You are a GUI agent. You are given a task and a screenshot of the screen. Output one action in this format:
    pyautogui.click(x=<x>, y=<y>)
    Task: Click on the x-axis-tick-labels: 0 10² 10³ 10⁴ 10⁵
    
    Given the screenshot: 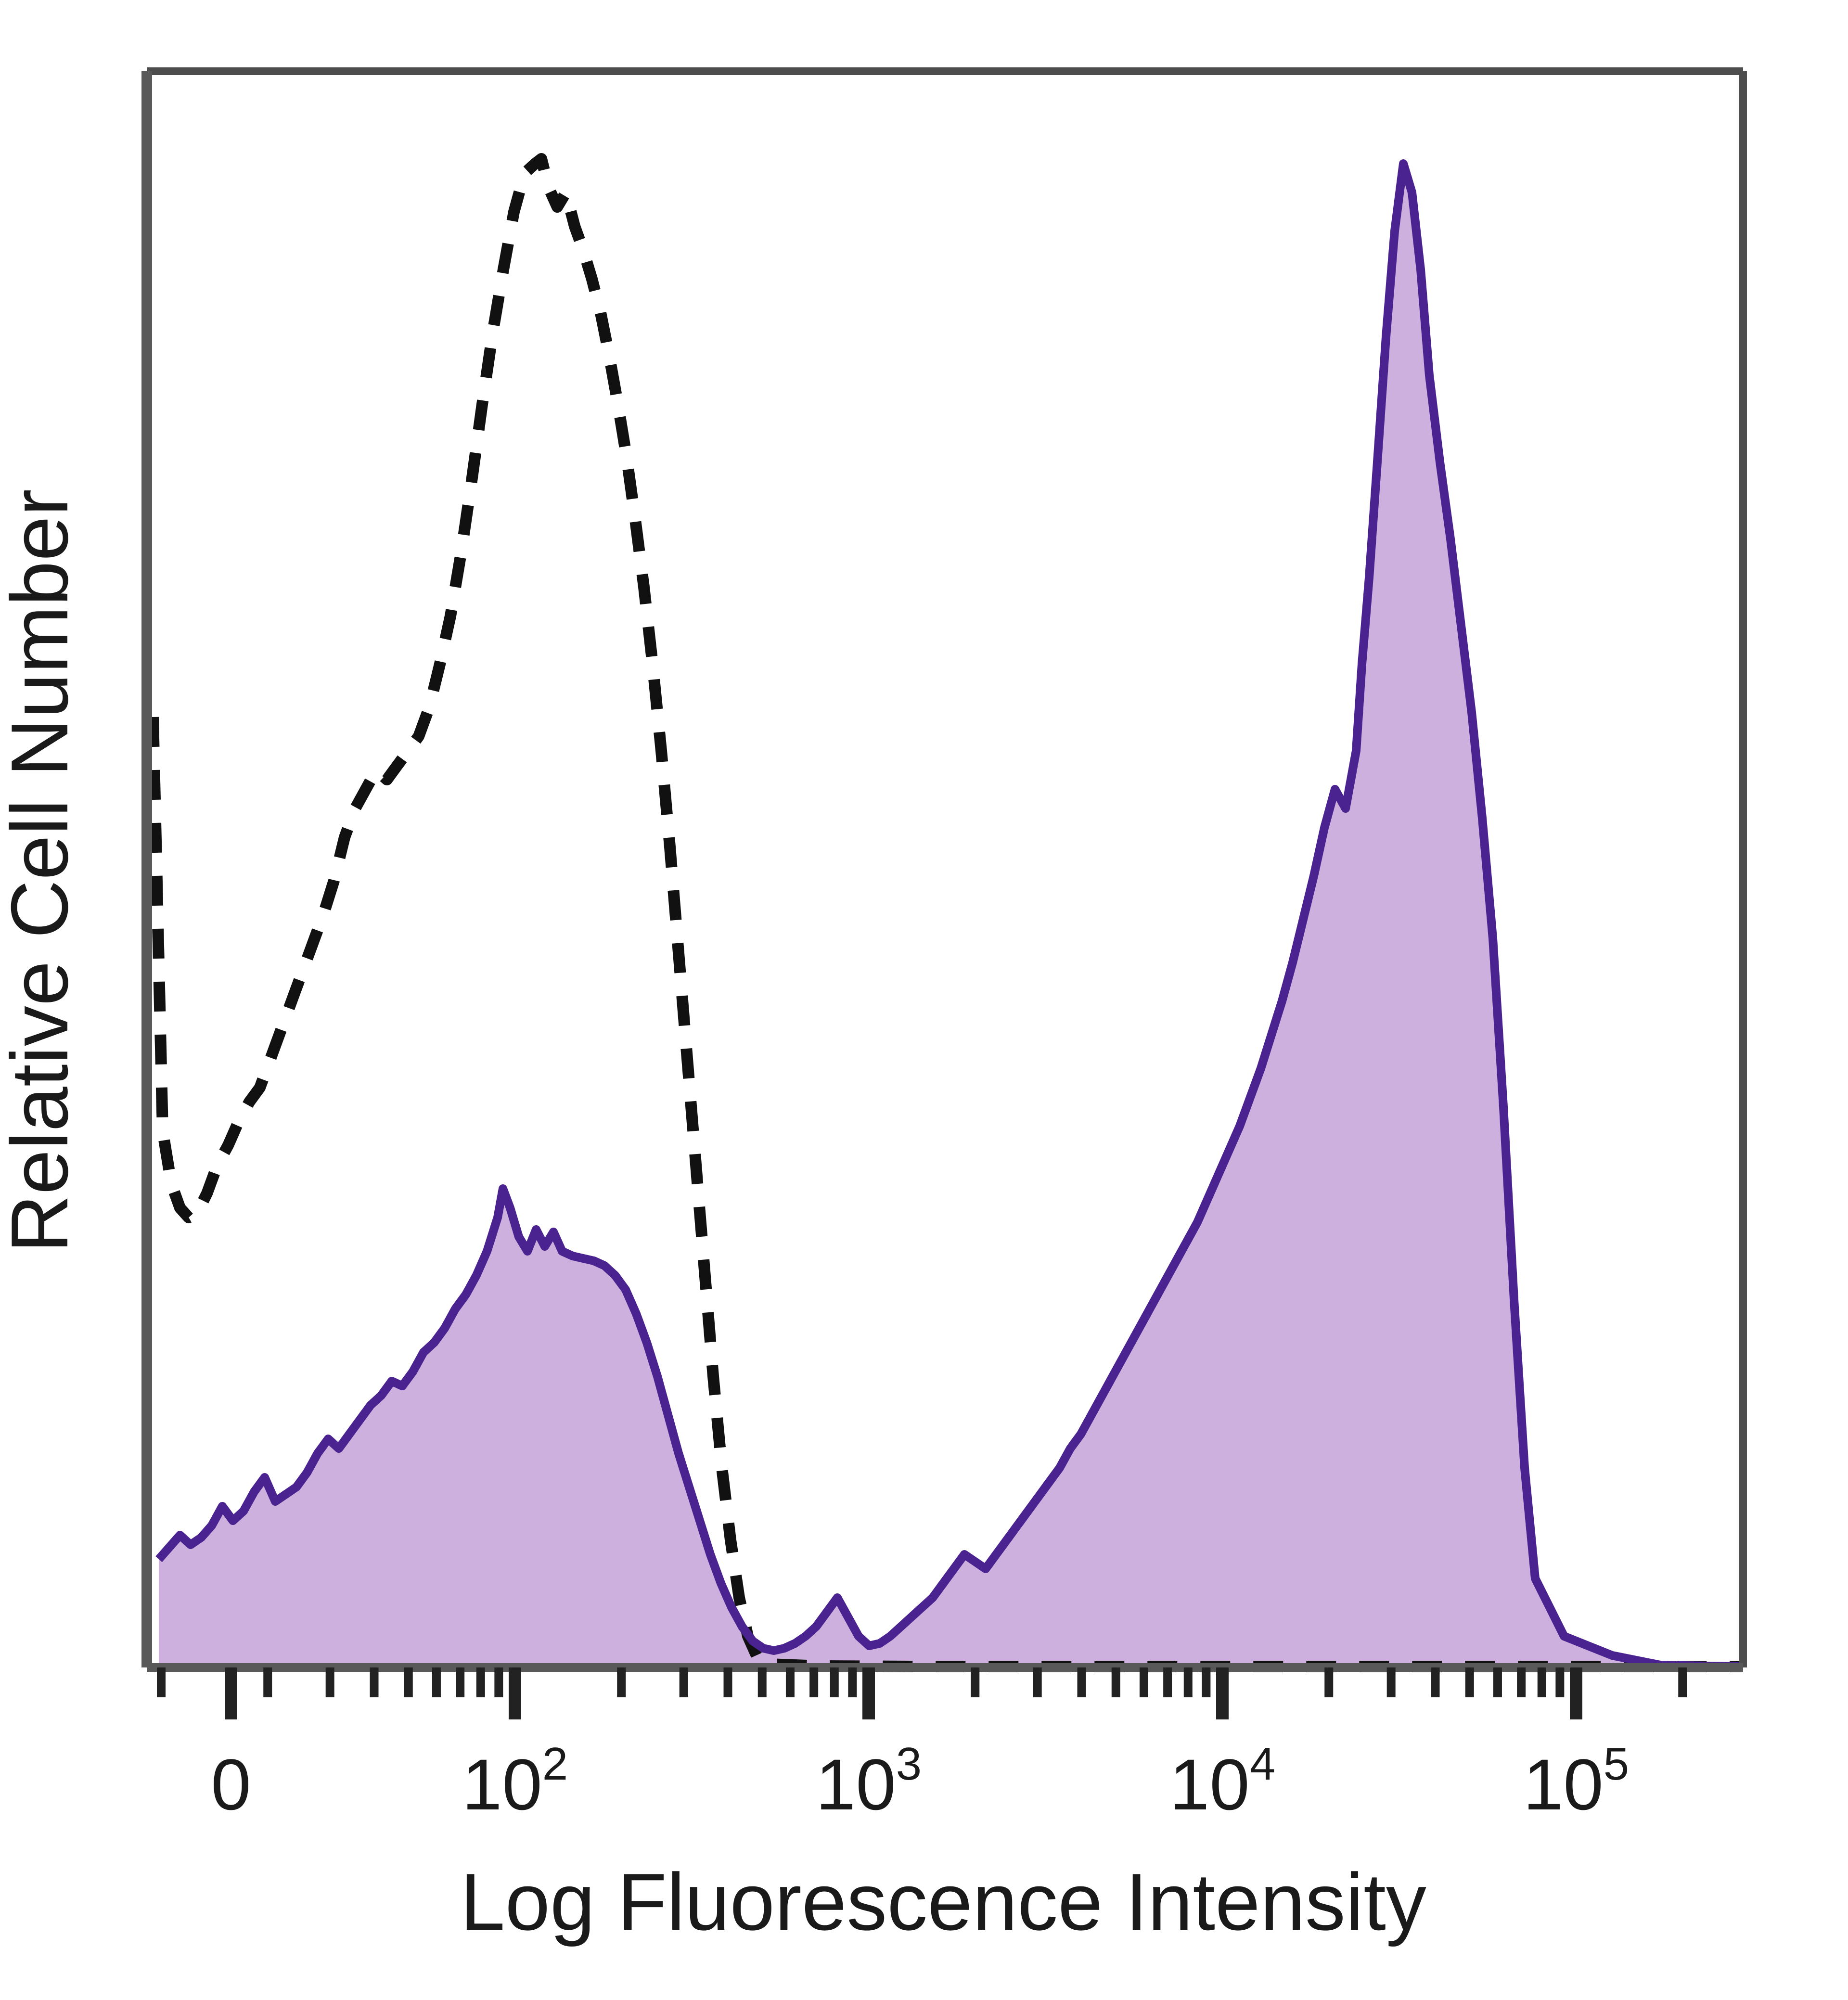 What is the action you would take?
    pyautogui.click(x=920, y=1781)
    